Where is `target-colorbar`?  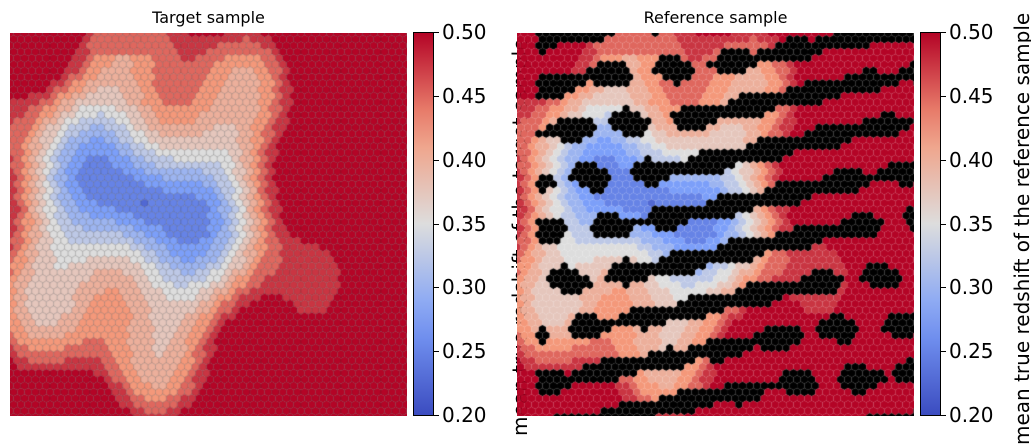
target-colorbar is located at coordinates (423, 224).